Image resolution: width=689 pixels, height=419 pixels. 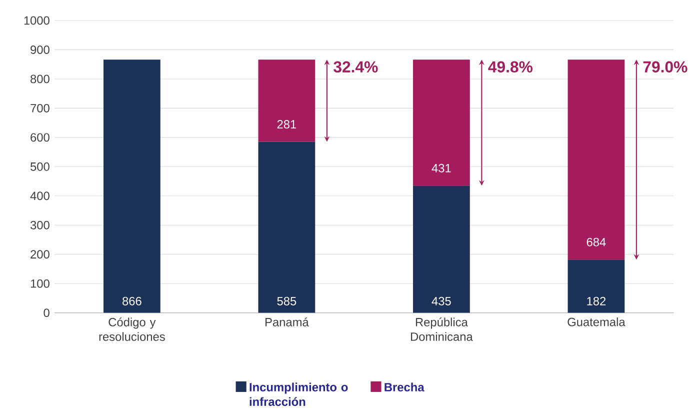 What do you see at coordinates (40, 167) in the screenshot?
I see `y-tick-label: 500` at bounding box center [40, 167].